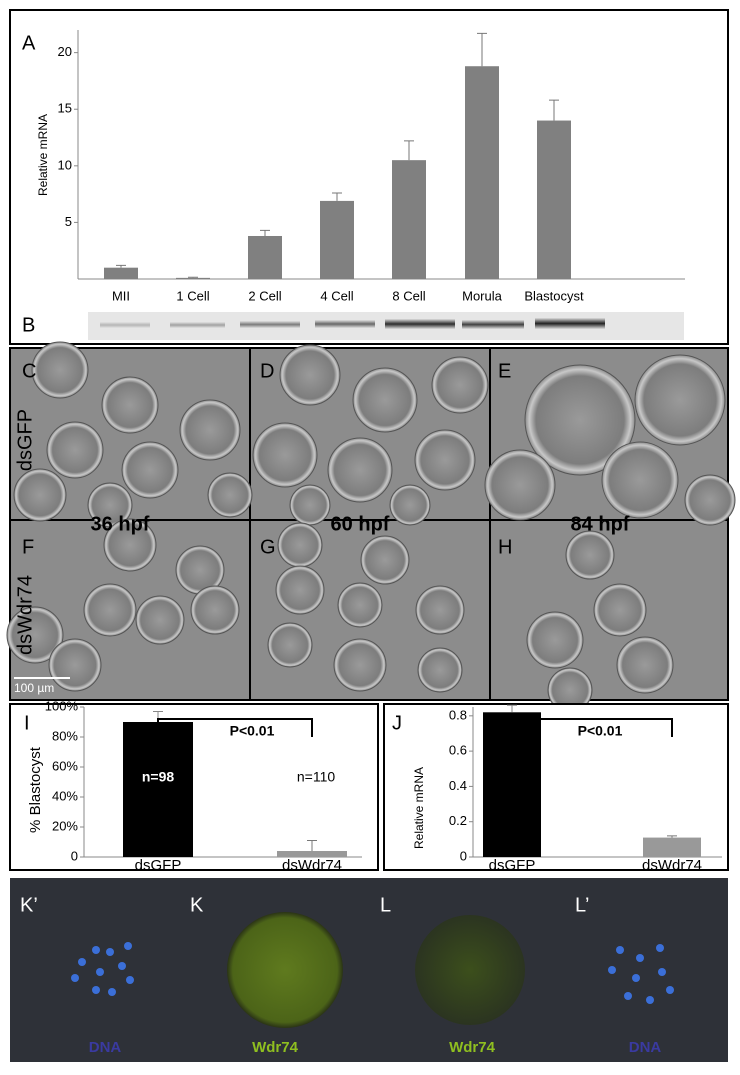 The width and height of the screenshot is (740, 1075). What do you see at coordinates (458, 785) in the screenshot?
I see `y-tick-label: 0.4` at bounding box center [458, 785].